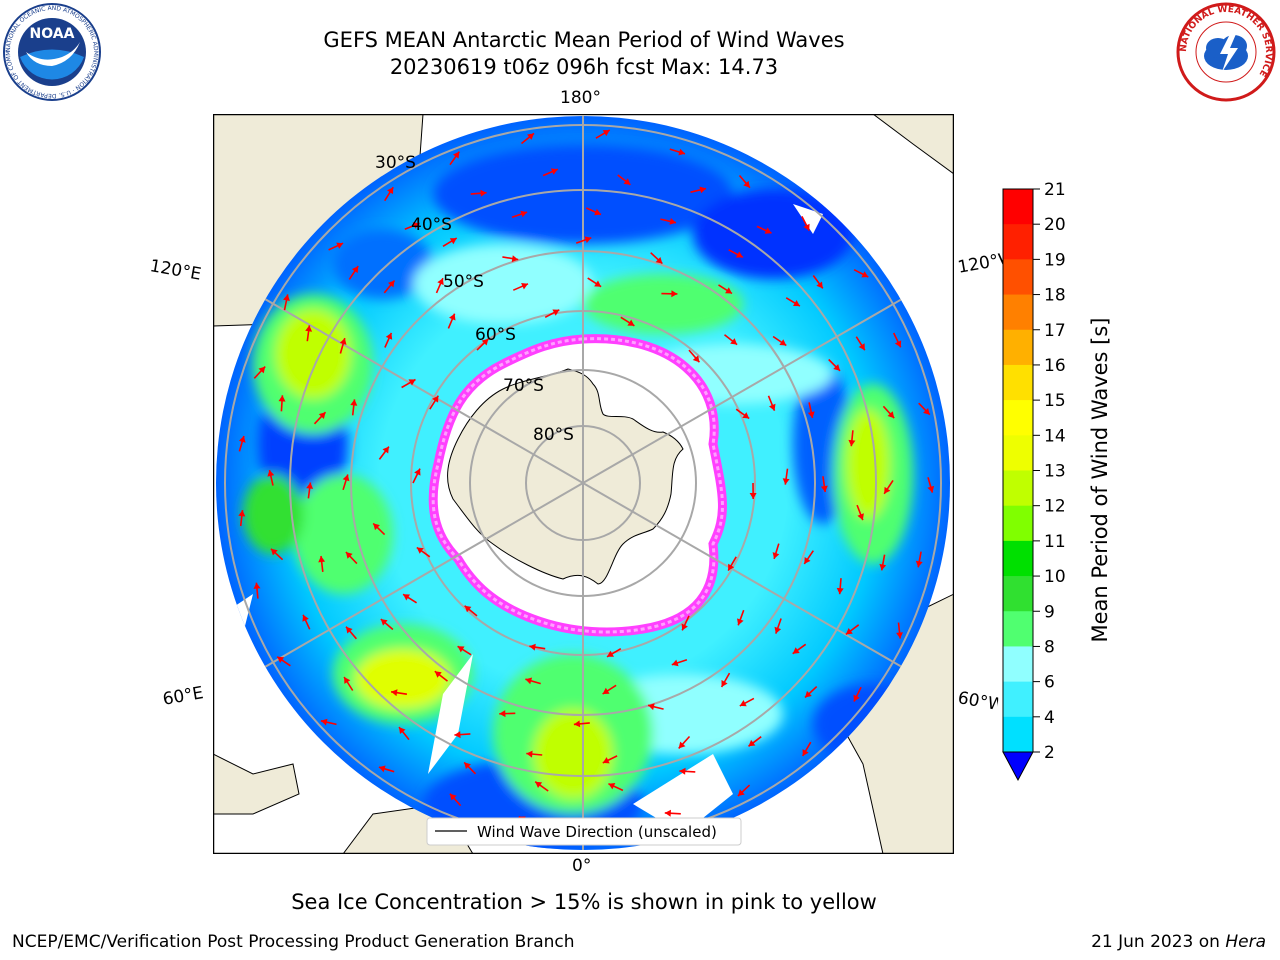 This screenshot has height=960, width=1280. Describe the element at coordinates (584, 67) in the screenshot. I see `chart-subtitle: 20230619 t06z 096h fcst Max: 14.73` at that location.